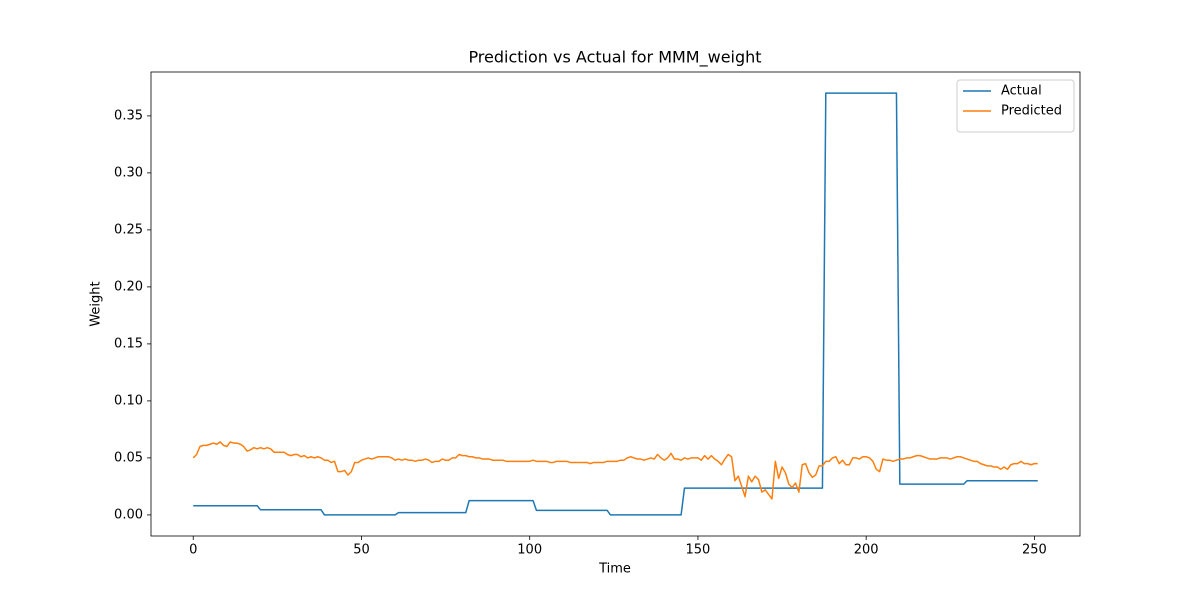 This screenshot has width=1200, height=600. Describe the element at coordinates (614, 569) in the screenshot. I see `x-axis-label: Time` at that location.